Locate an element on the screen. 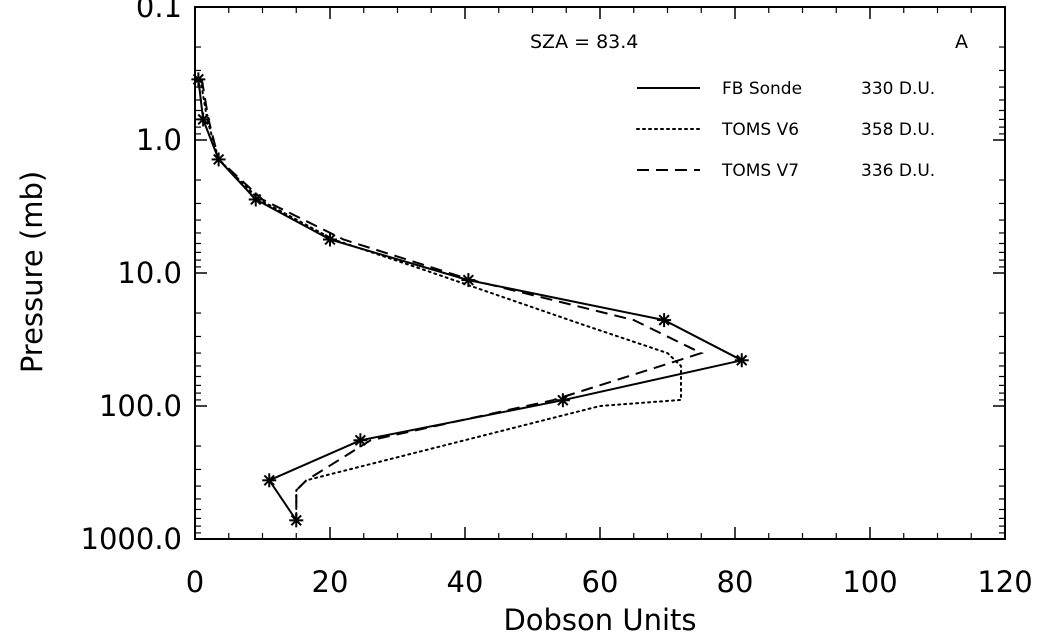 Image resolution: width=1041 pixels, height=639 pixels. y-tick-label: 1.0 is located at coordinates (159, 140).